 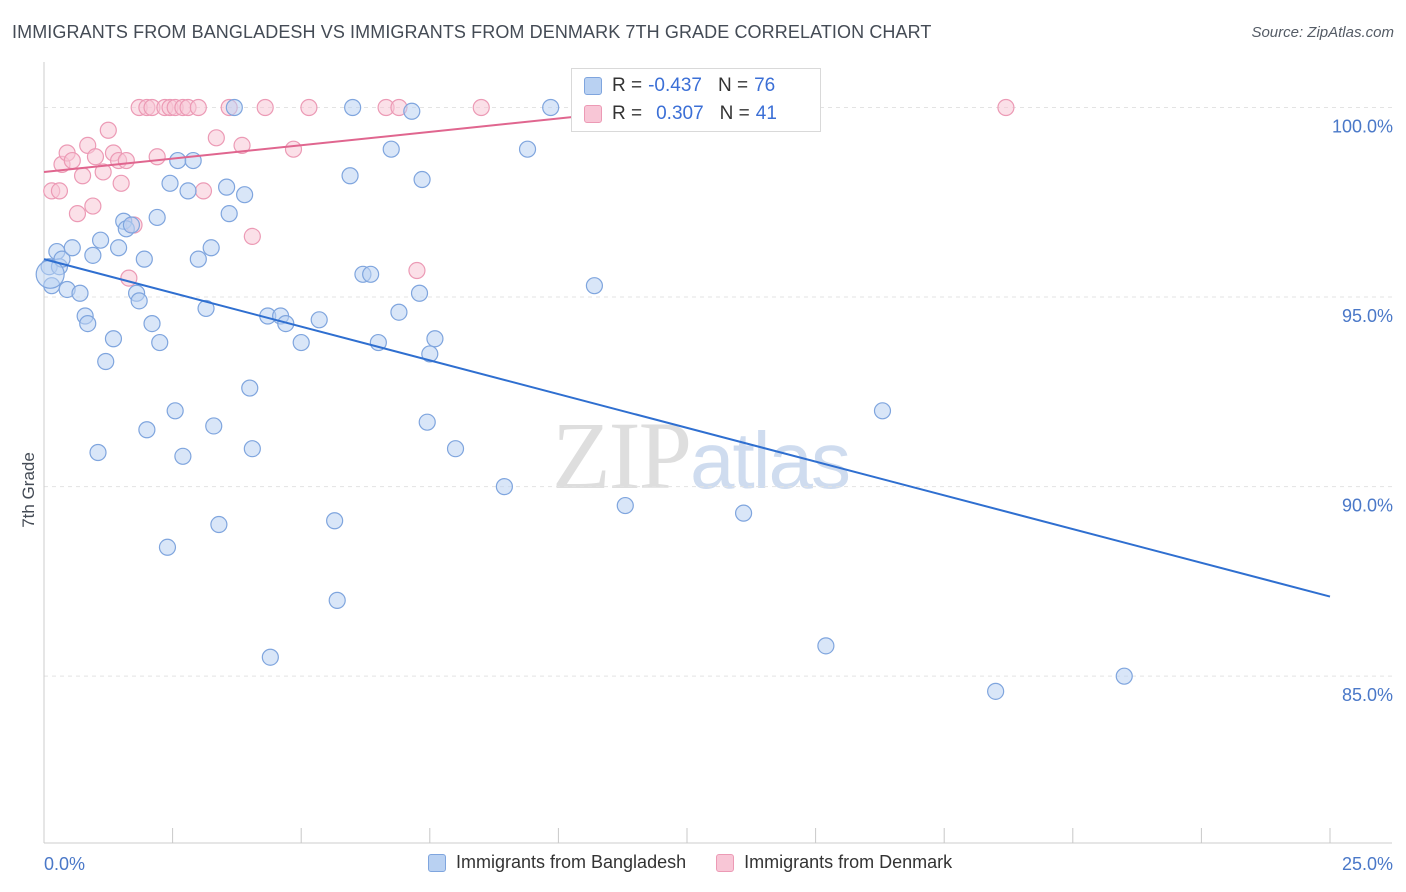 What do you see at coordinates (1362, 126) in the screenshot?
I see `y-tick-label: 100.0%` at bounding box center [1362, 126].